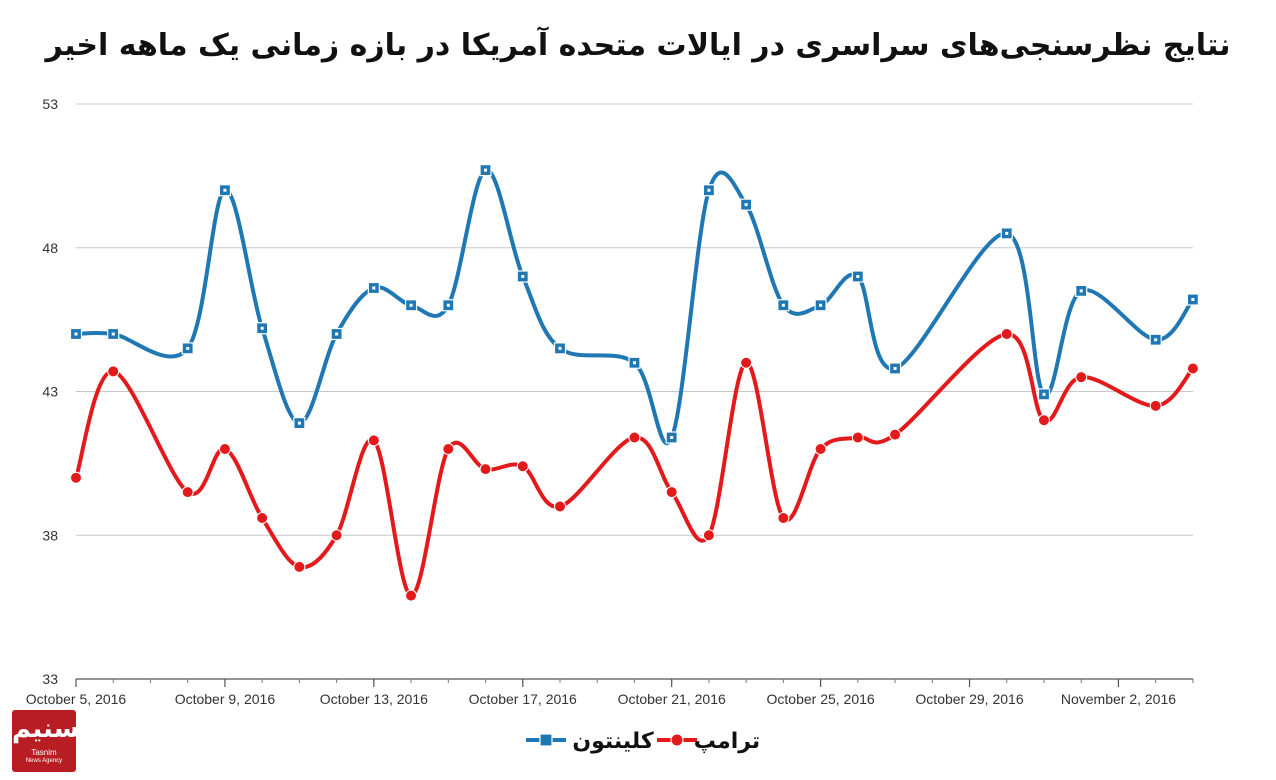 The width and height of the screenshot is (1276, 780). I want to click on x-tick-label: October 29, 2016, so click(969, 699).